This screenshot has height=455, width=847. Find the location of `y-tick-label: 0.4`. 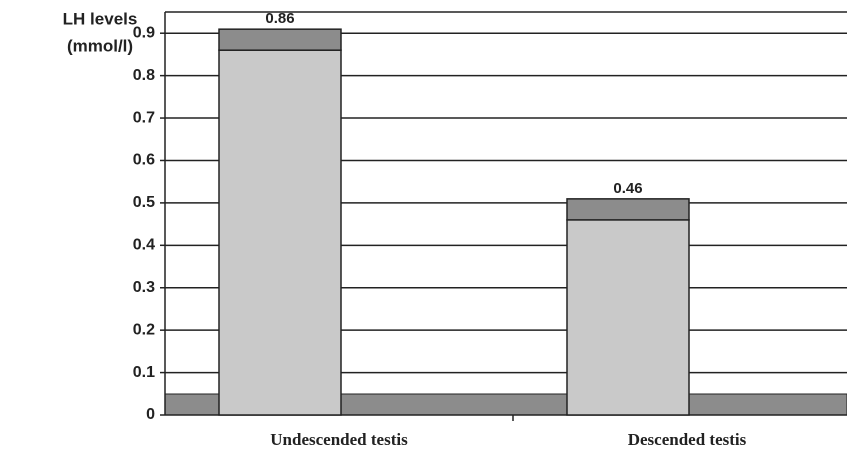

y-tick-label: 0.4 is located at coordinates (144, 245).